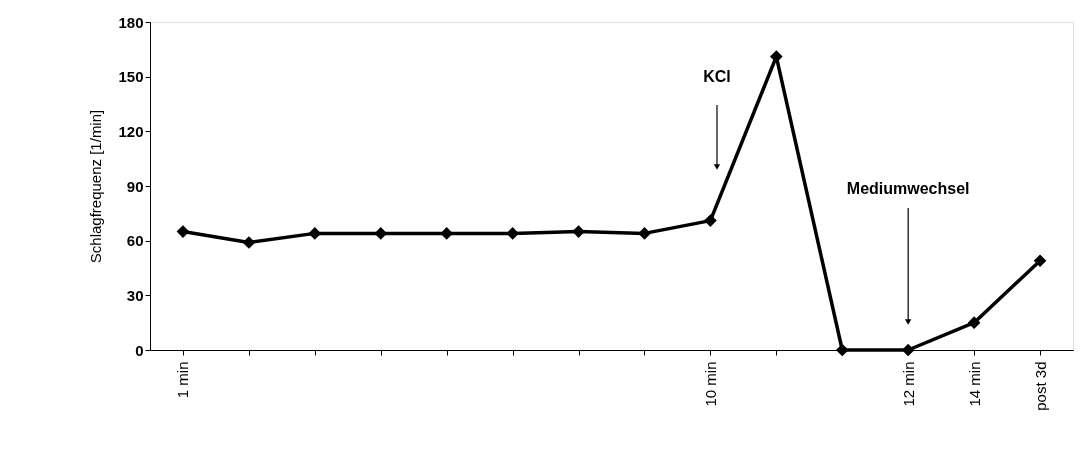 This screenshot has width=1090, height=468. I want to click on x-tick-label: 1 min, so click(183, 380).